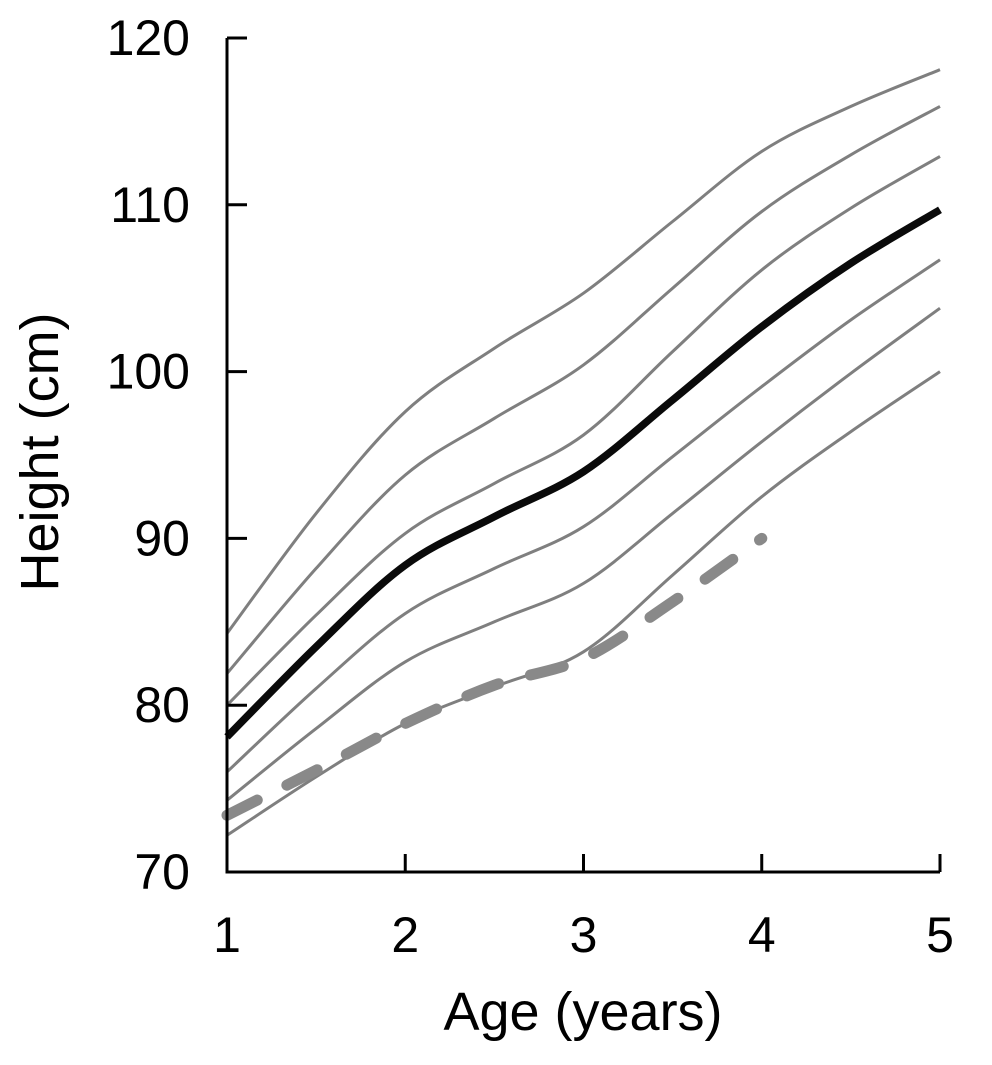  What do you see at coordinates (940, 935) in the screenshot?
I see `x-tick-label: 5` at bounding box center [940, 935].